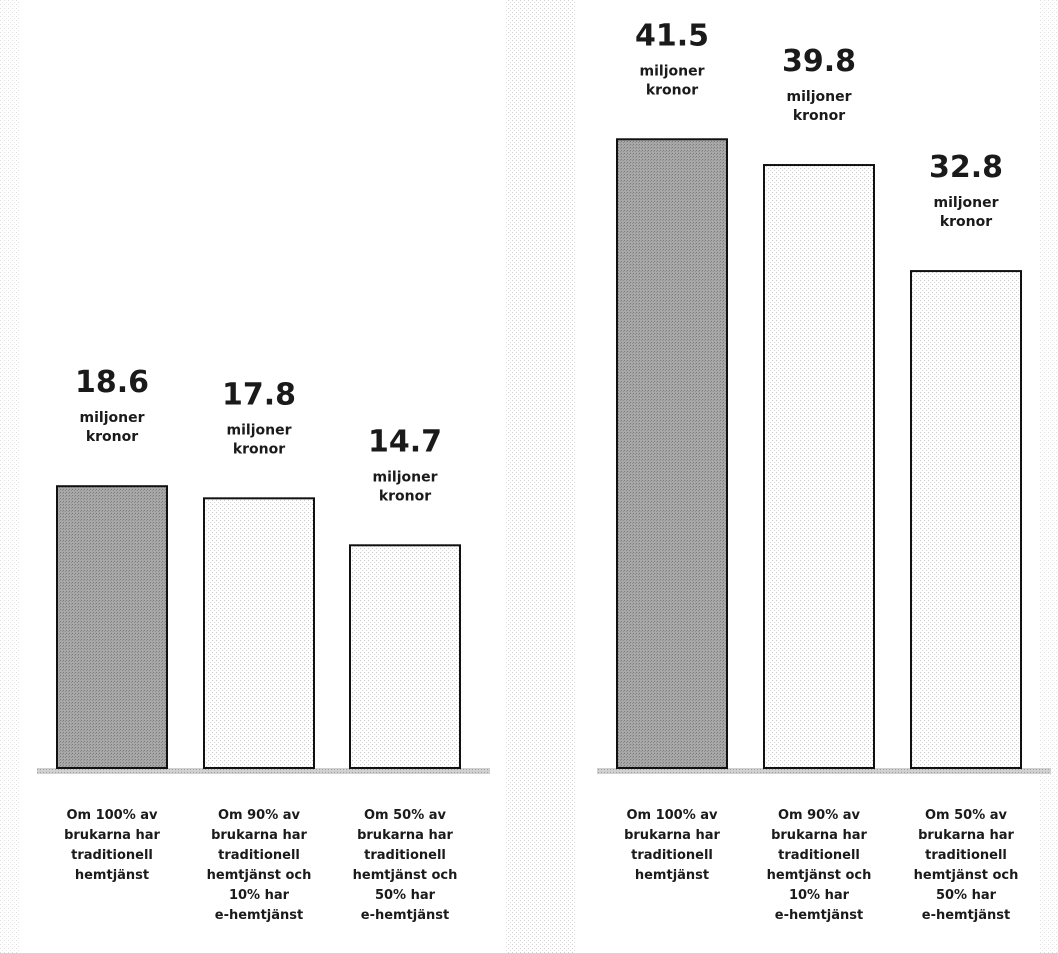 The width and height of the screenshot is (1058, 953). Describe the element at coordinates (819, 61) in the screenshot. I see `value-label: 39.8` at that location.